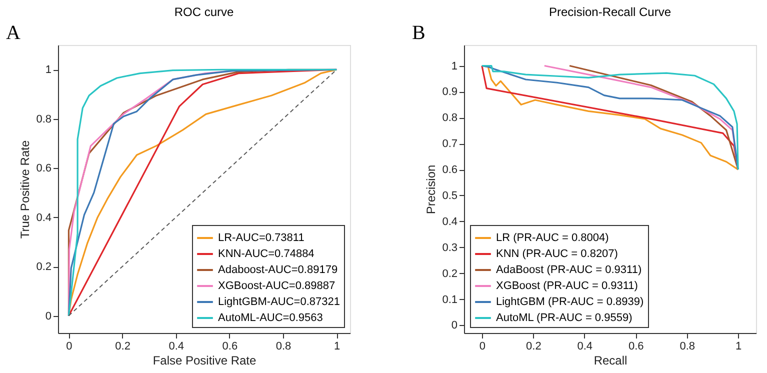 The width and height of the screenshot is (767, 373). What do you see at coordinates (261, 238) in the screenshot?
I see `legend-label: LR-AUC=0.73811` at bounding box center [261, 238].